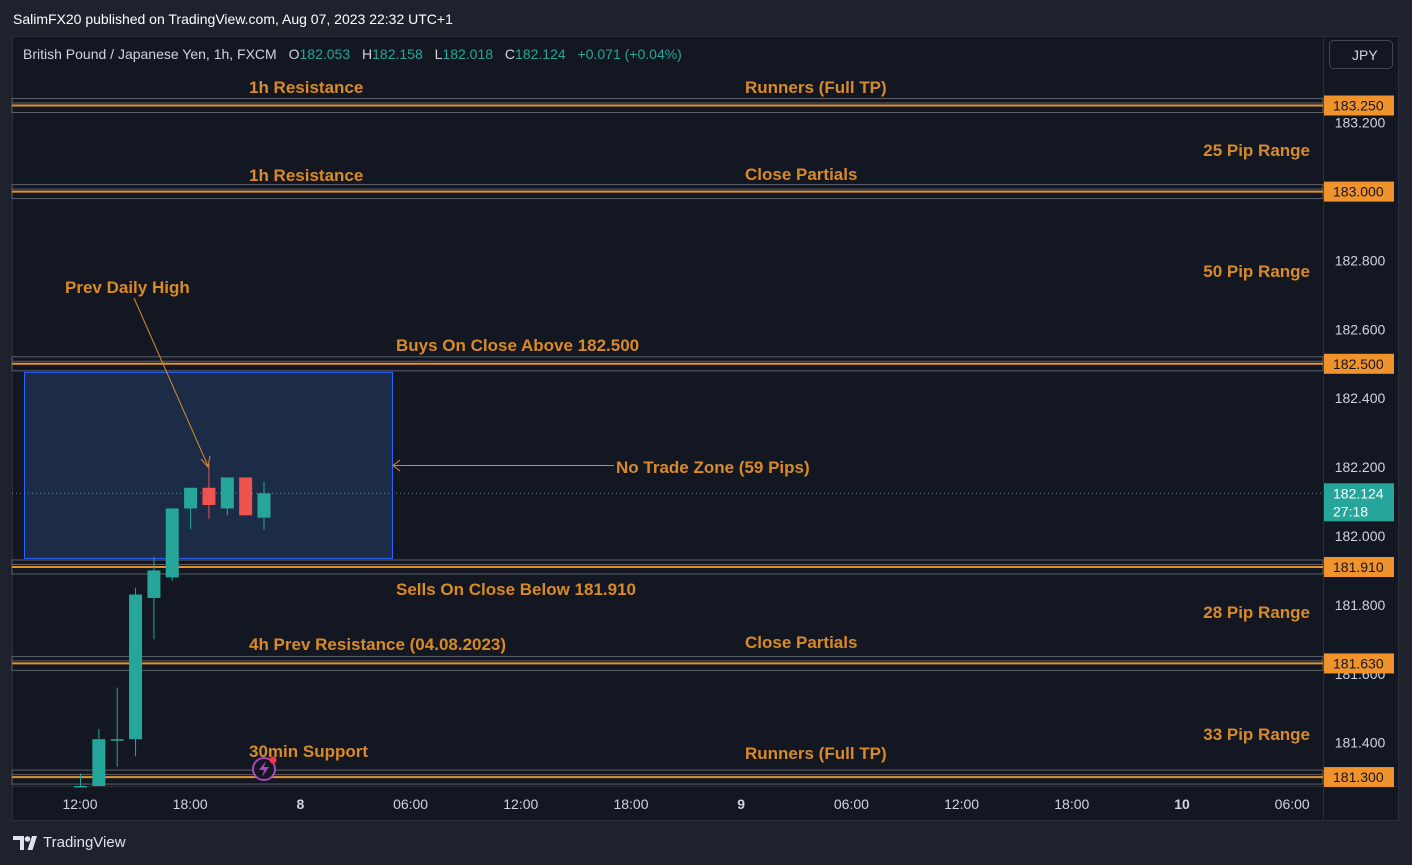 This screenshot has width=1412, height=865. What do you see at coordinates (306, 175) in the screenshot?
I see `annotation-1h-resistance-second: 1h Resistance` at bounding box center [306, 175].